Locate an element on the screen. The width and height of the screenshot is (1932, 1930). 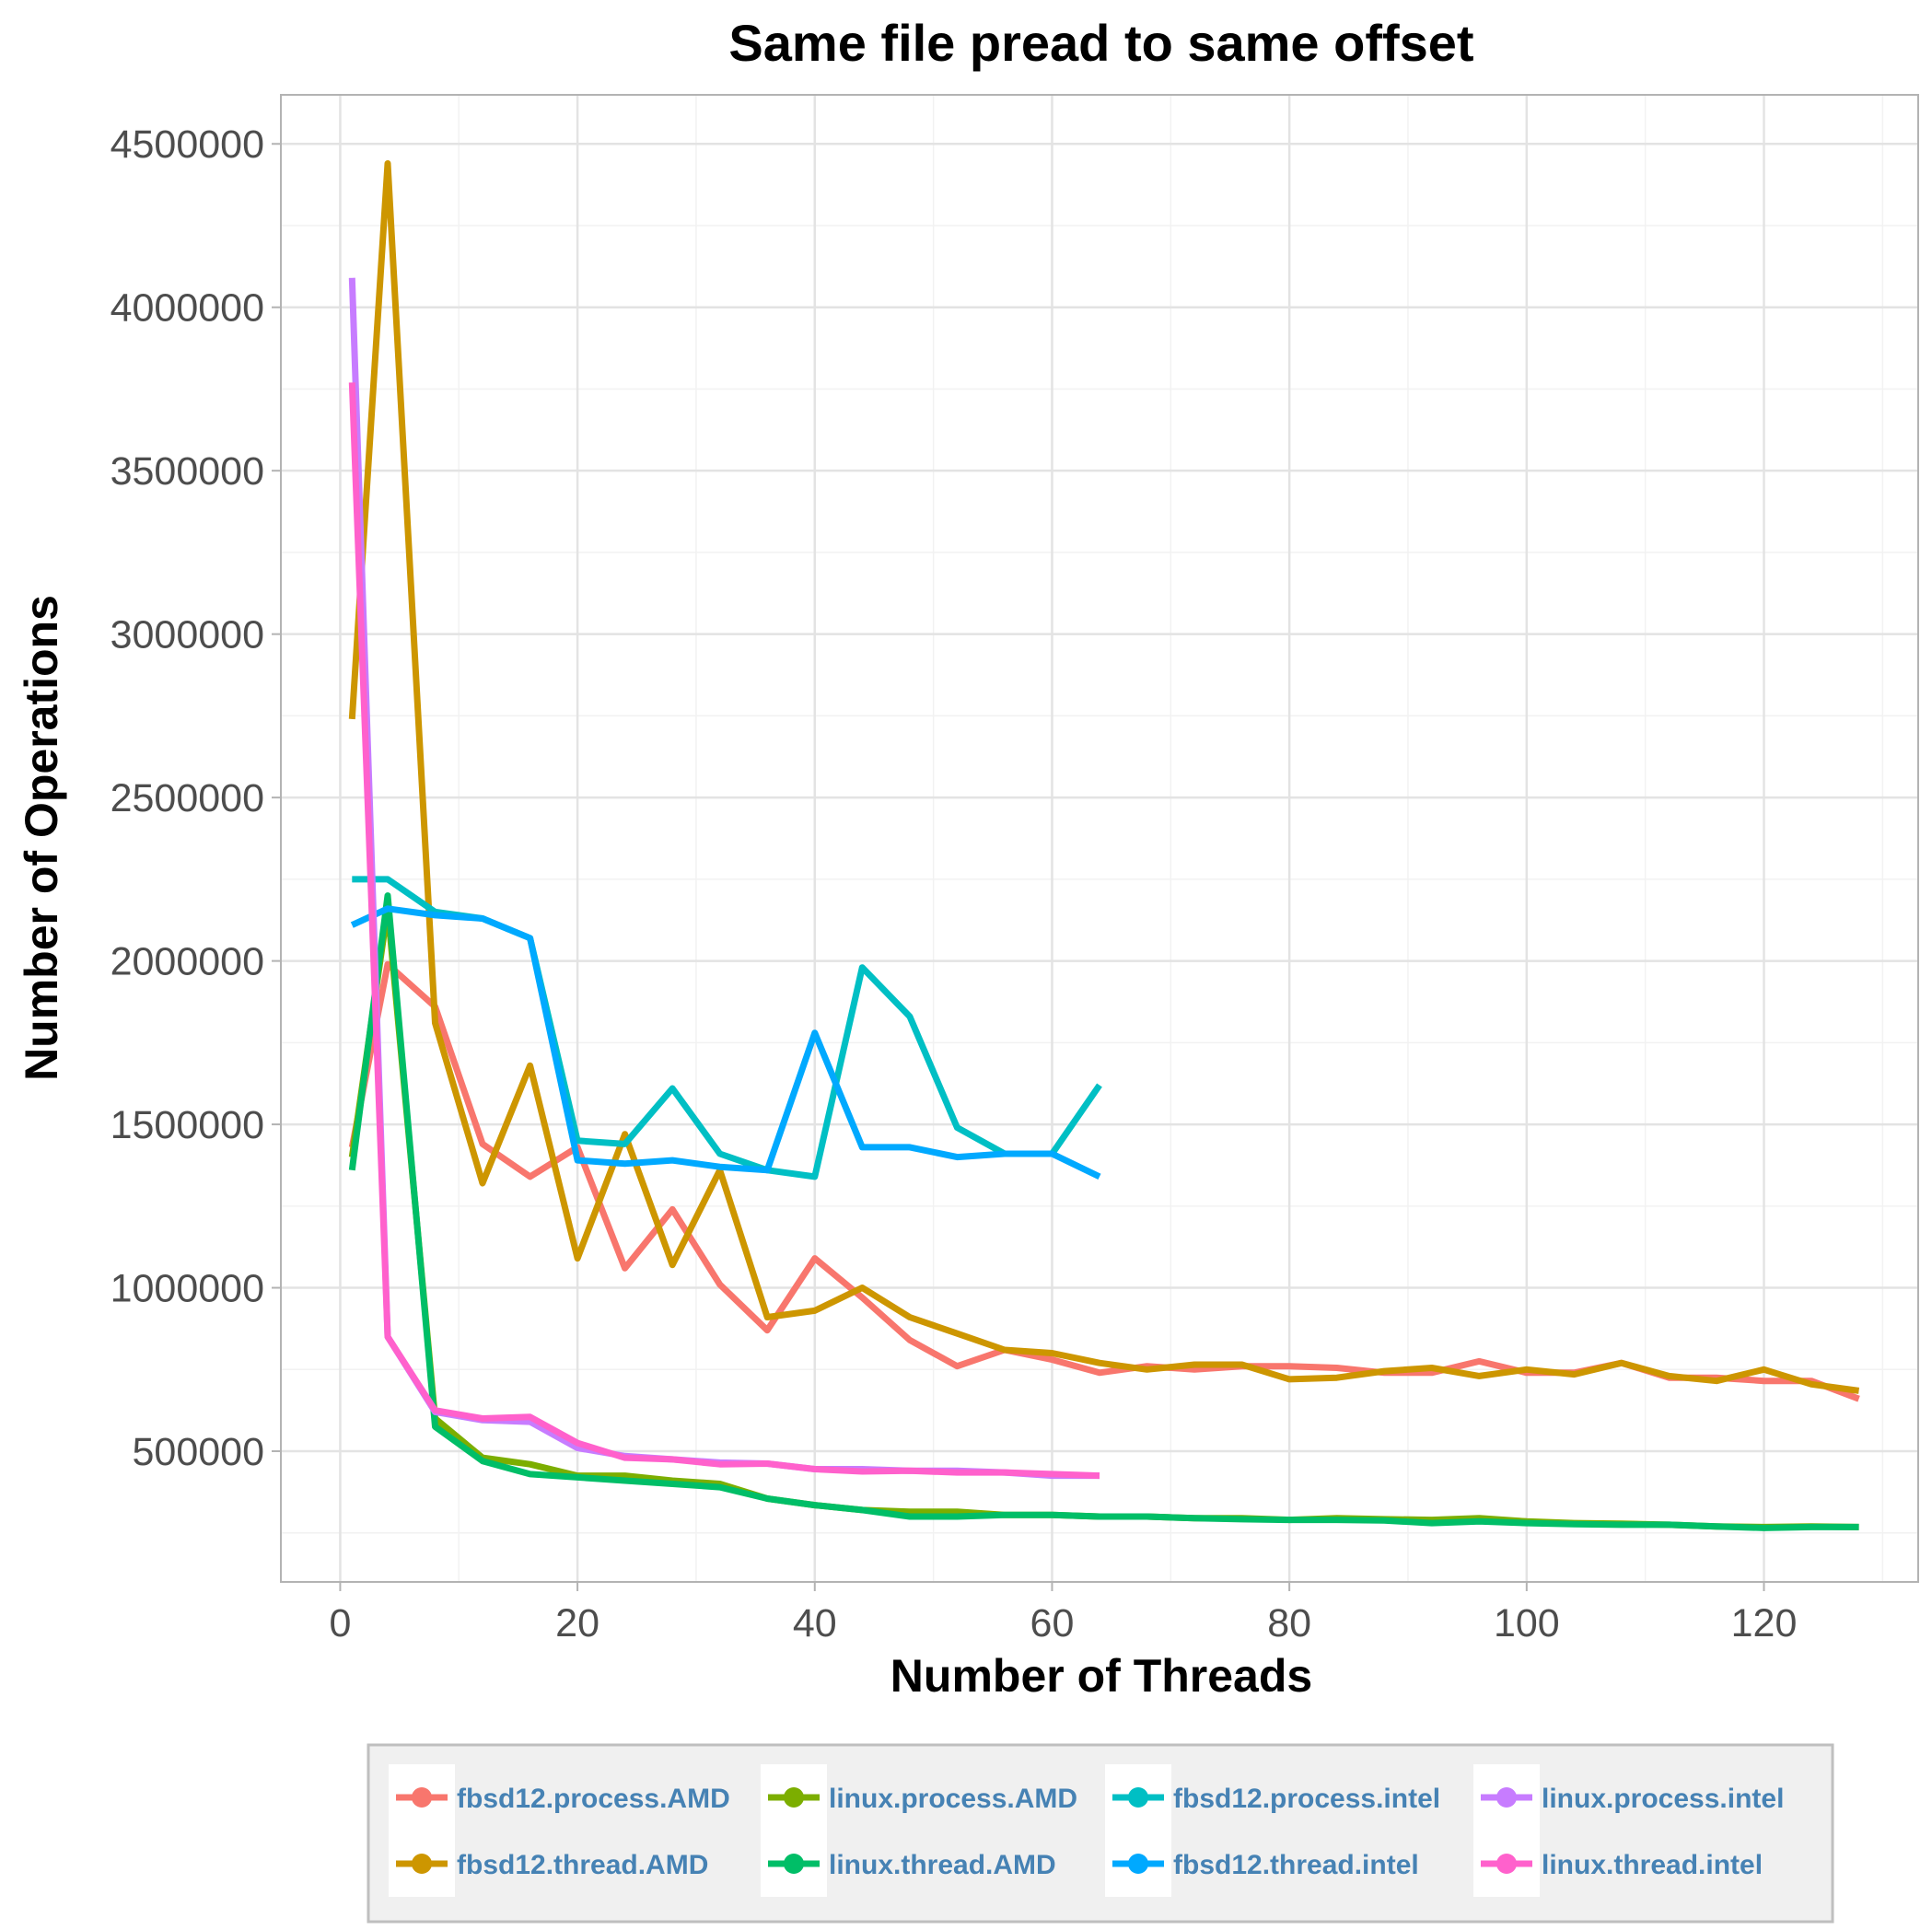
x-tick-label: 120 is located at coordinates (1764, 1623).